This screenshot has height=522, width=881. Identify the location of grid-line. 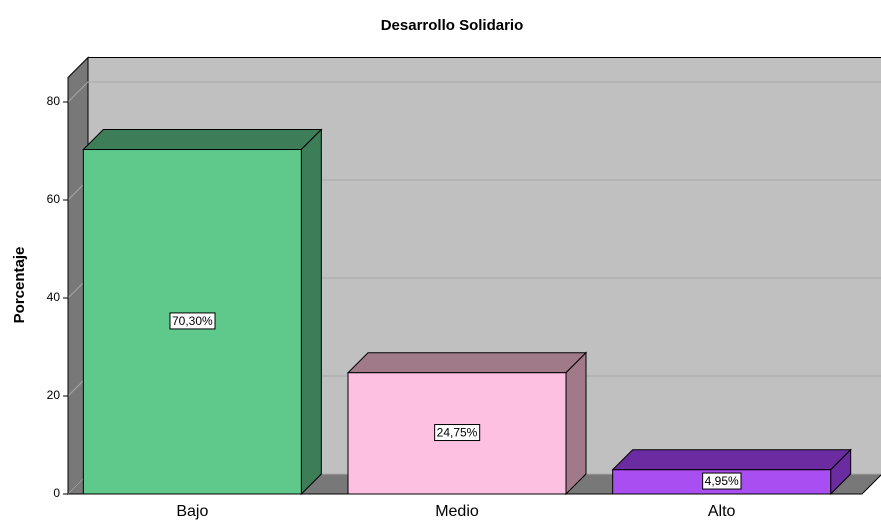
(474, 92).